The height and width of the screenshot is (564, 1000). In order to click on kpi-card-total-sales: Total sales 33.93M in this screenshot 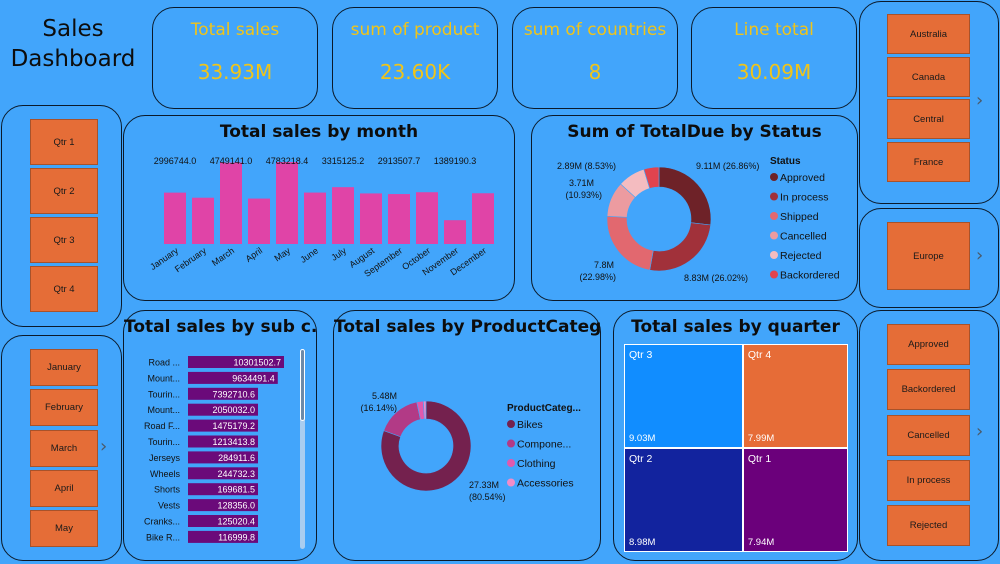, I will do `click(235, 58)`.